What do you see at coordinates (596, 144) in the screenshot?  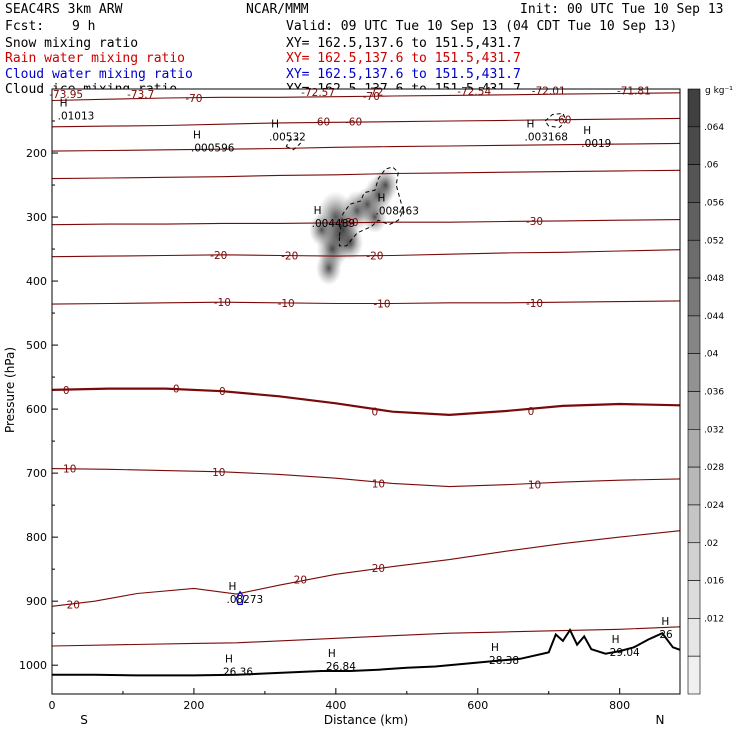 I see `extremum-value: .0019` at bounding box center [596, 144].